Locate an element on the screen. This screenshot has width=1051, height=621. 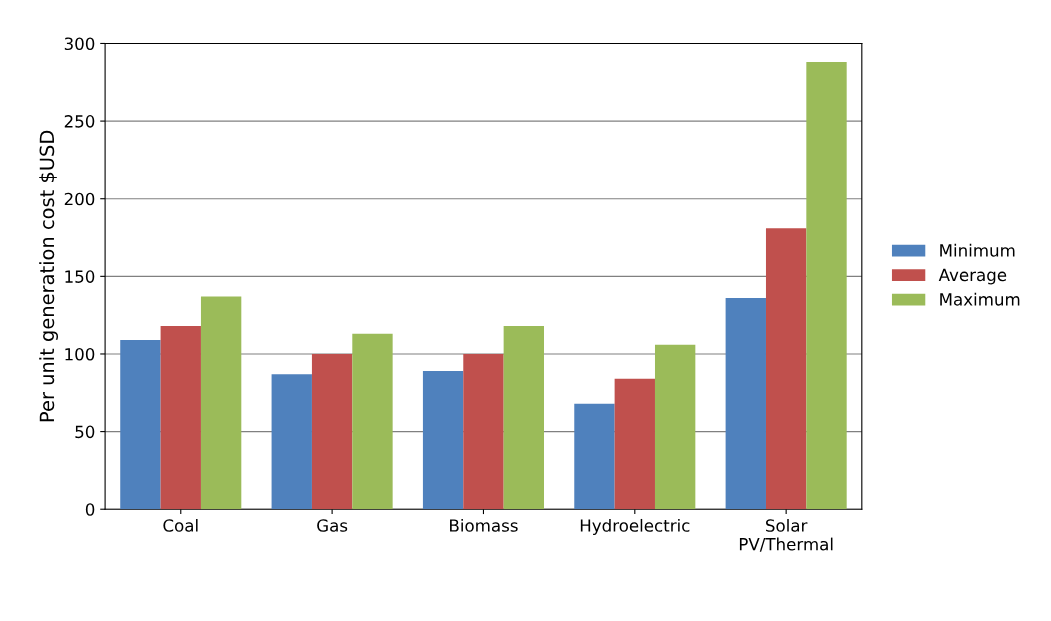
y-tick-label: 0 is located at coordinates (90, 509).